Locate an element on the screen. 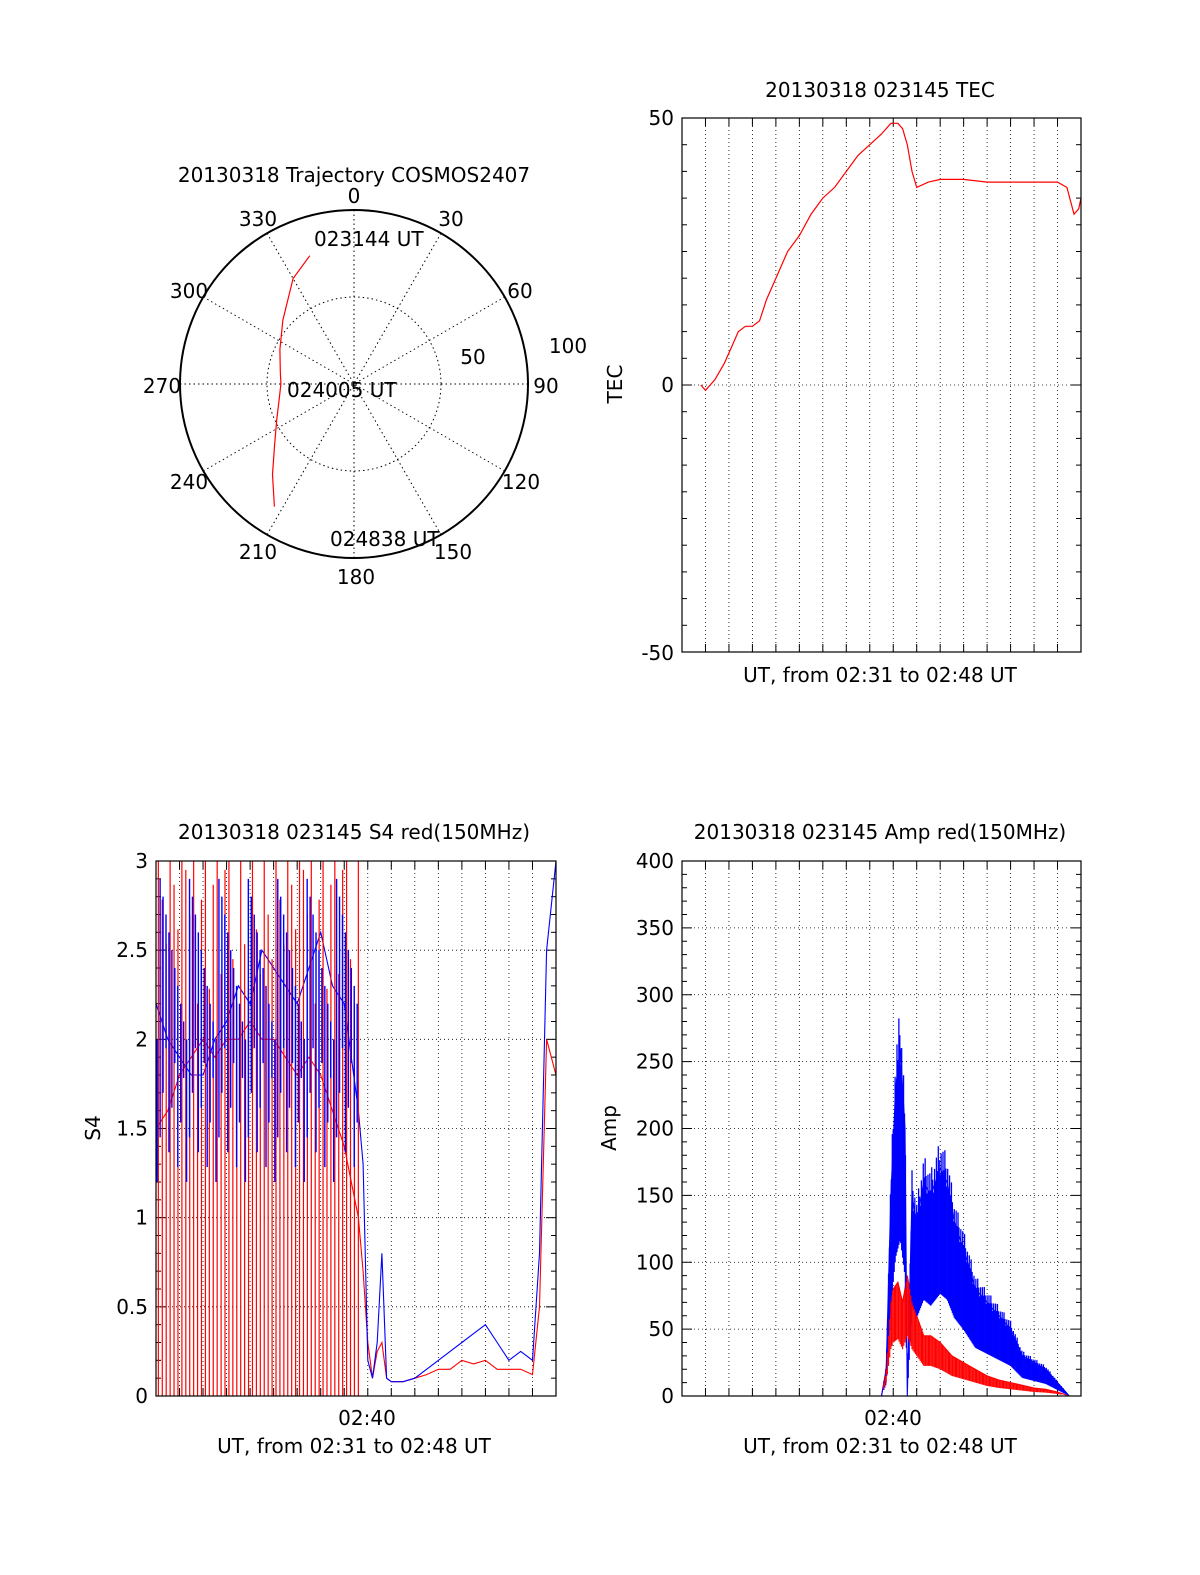 The height and width of the screenshot is (1575, 1200). trajectory-title: 20130318 Trajectory COSMOS2407 is located at coordinates (354, 175).